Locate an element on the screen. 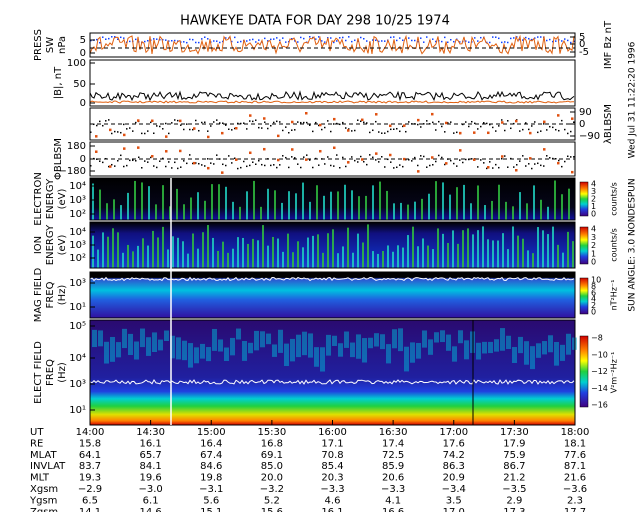 This screenshot has height=512, width=640. axis-label: ENERGY is located at coordinates (50, 244).